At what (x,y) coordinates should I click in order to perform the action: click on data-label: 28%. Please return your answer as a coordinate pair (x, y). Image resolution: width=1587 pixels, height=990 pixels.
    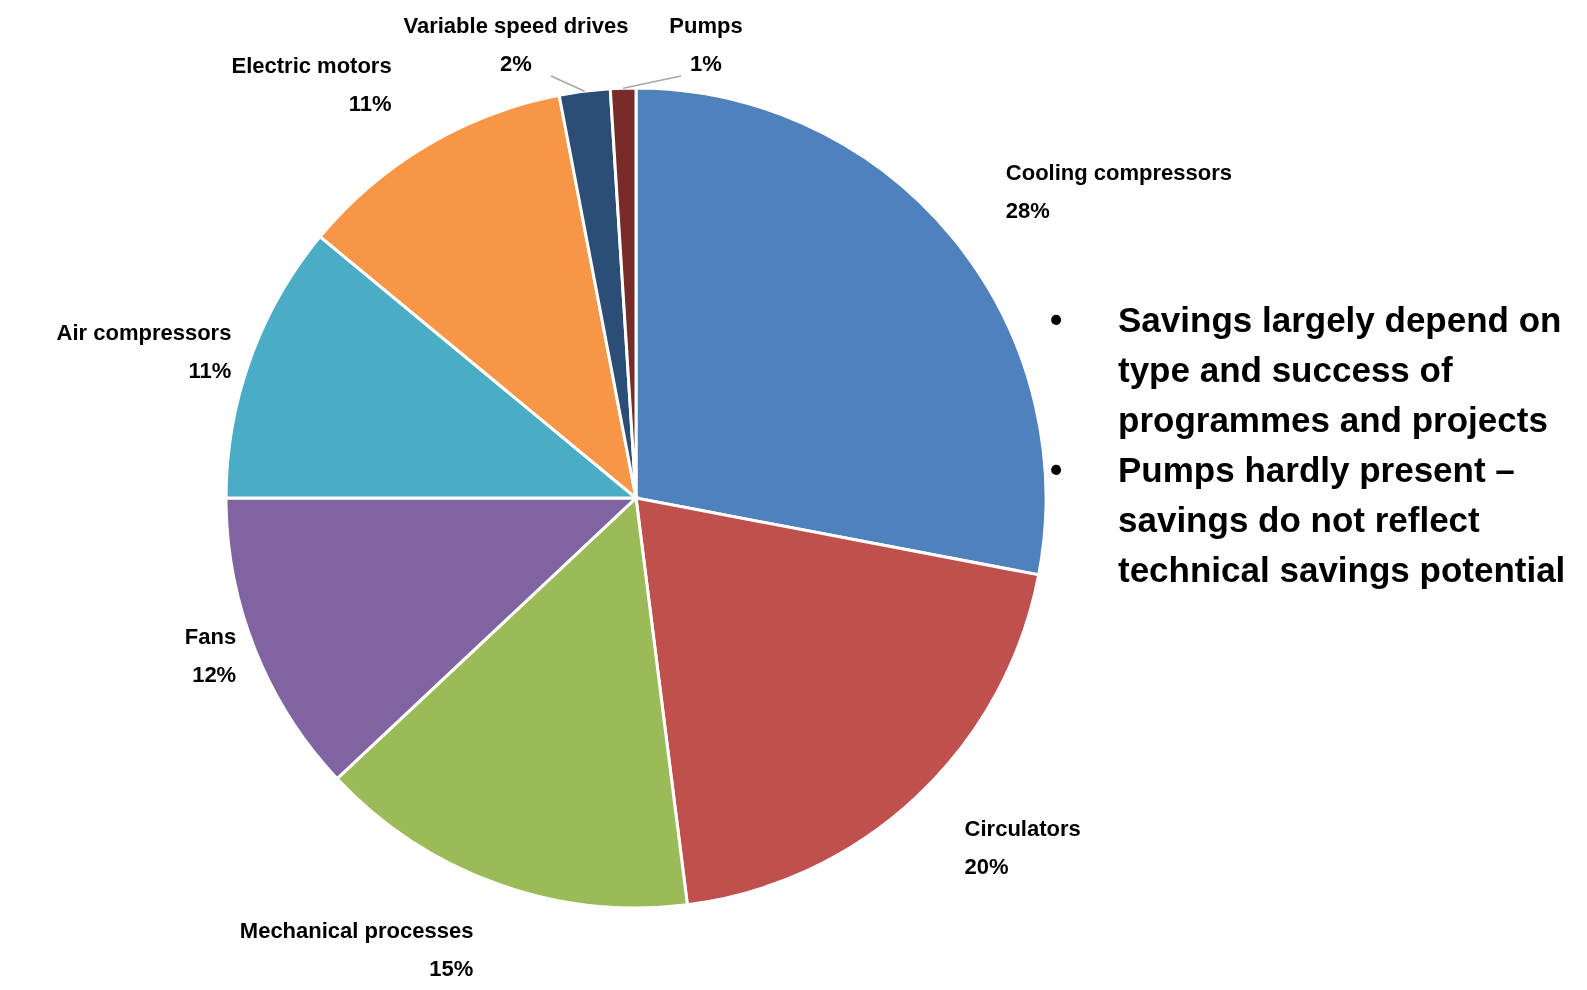
    Looking at the image, I should click on (1027, 211).